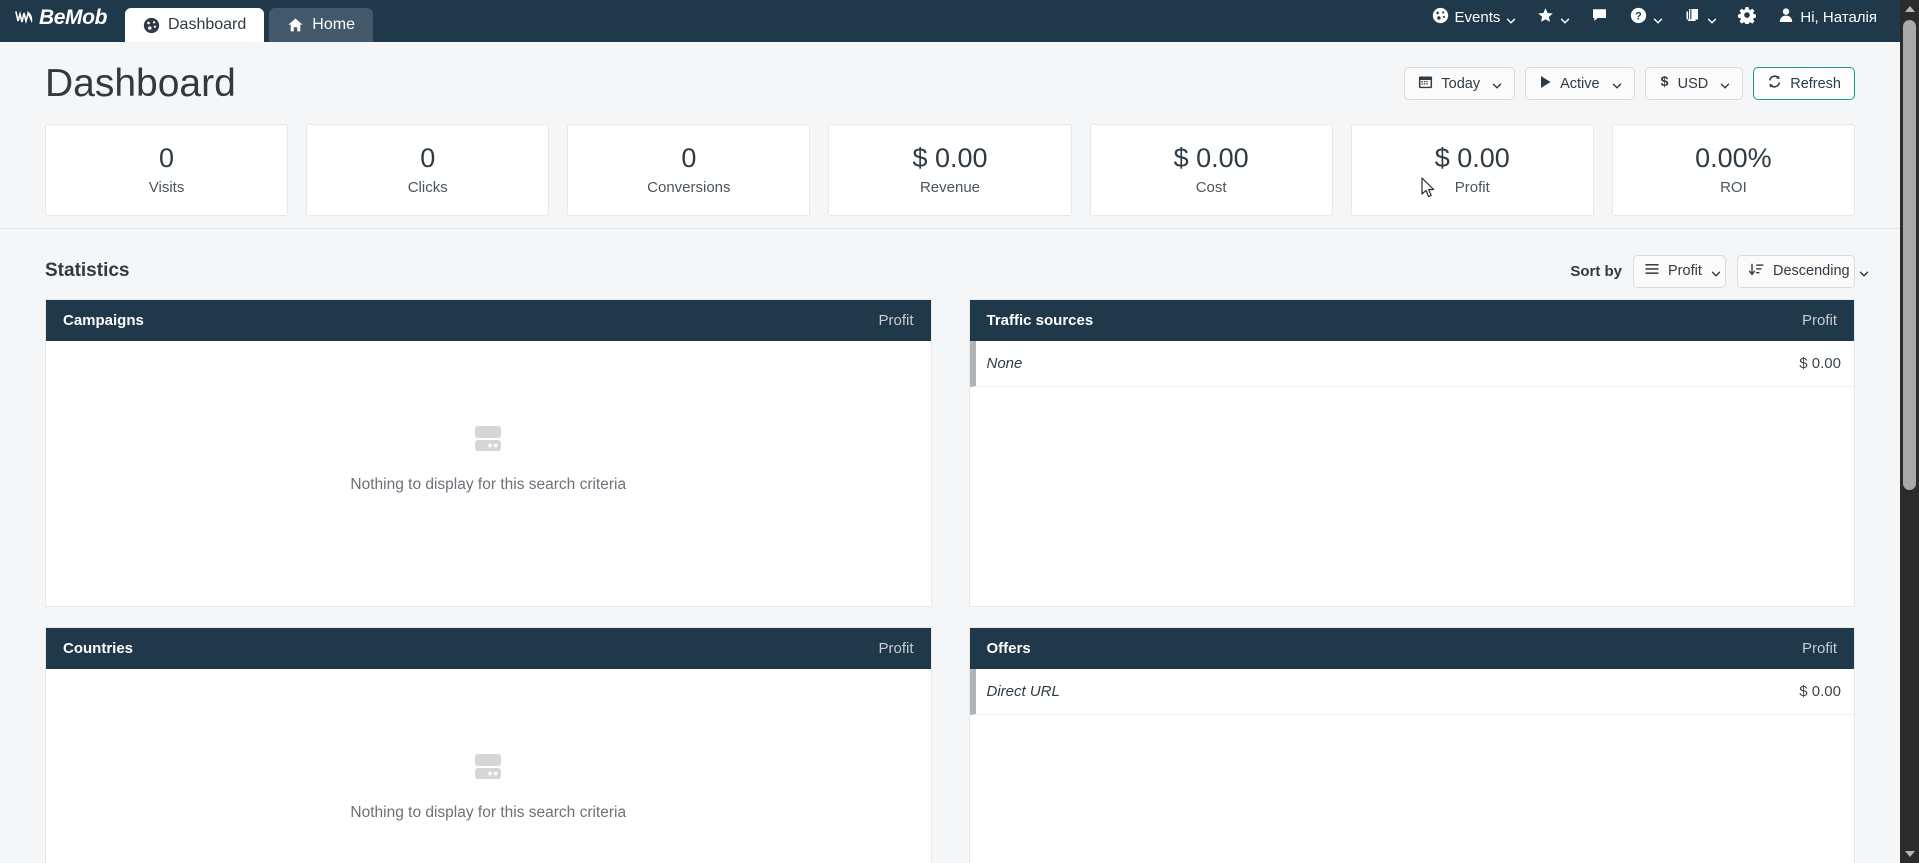 This screenshot has width=1919, height=863. I want to click on hero-top-row: Dashboard, so click(950, 83).